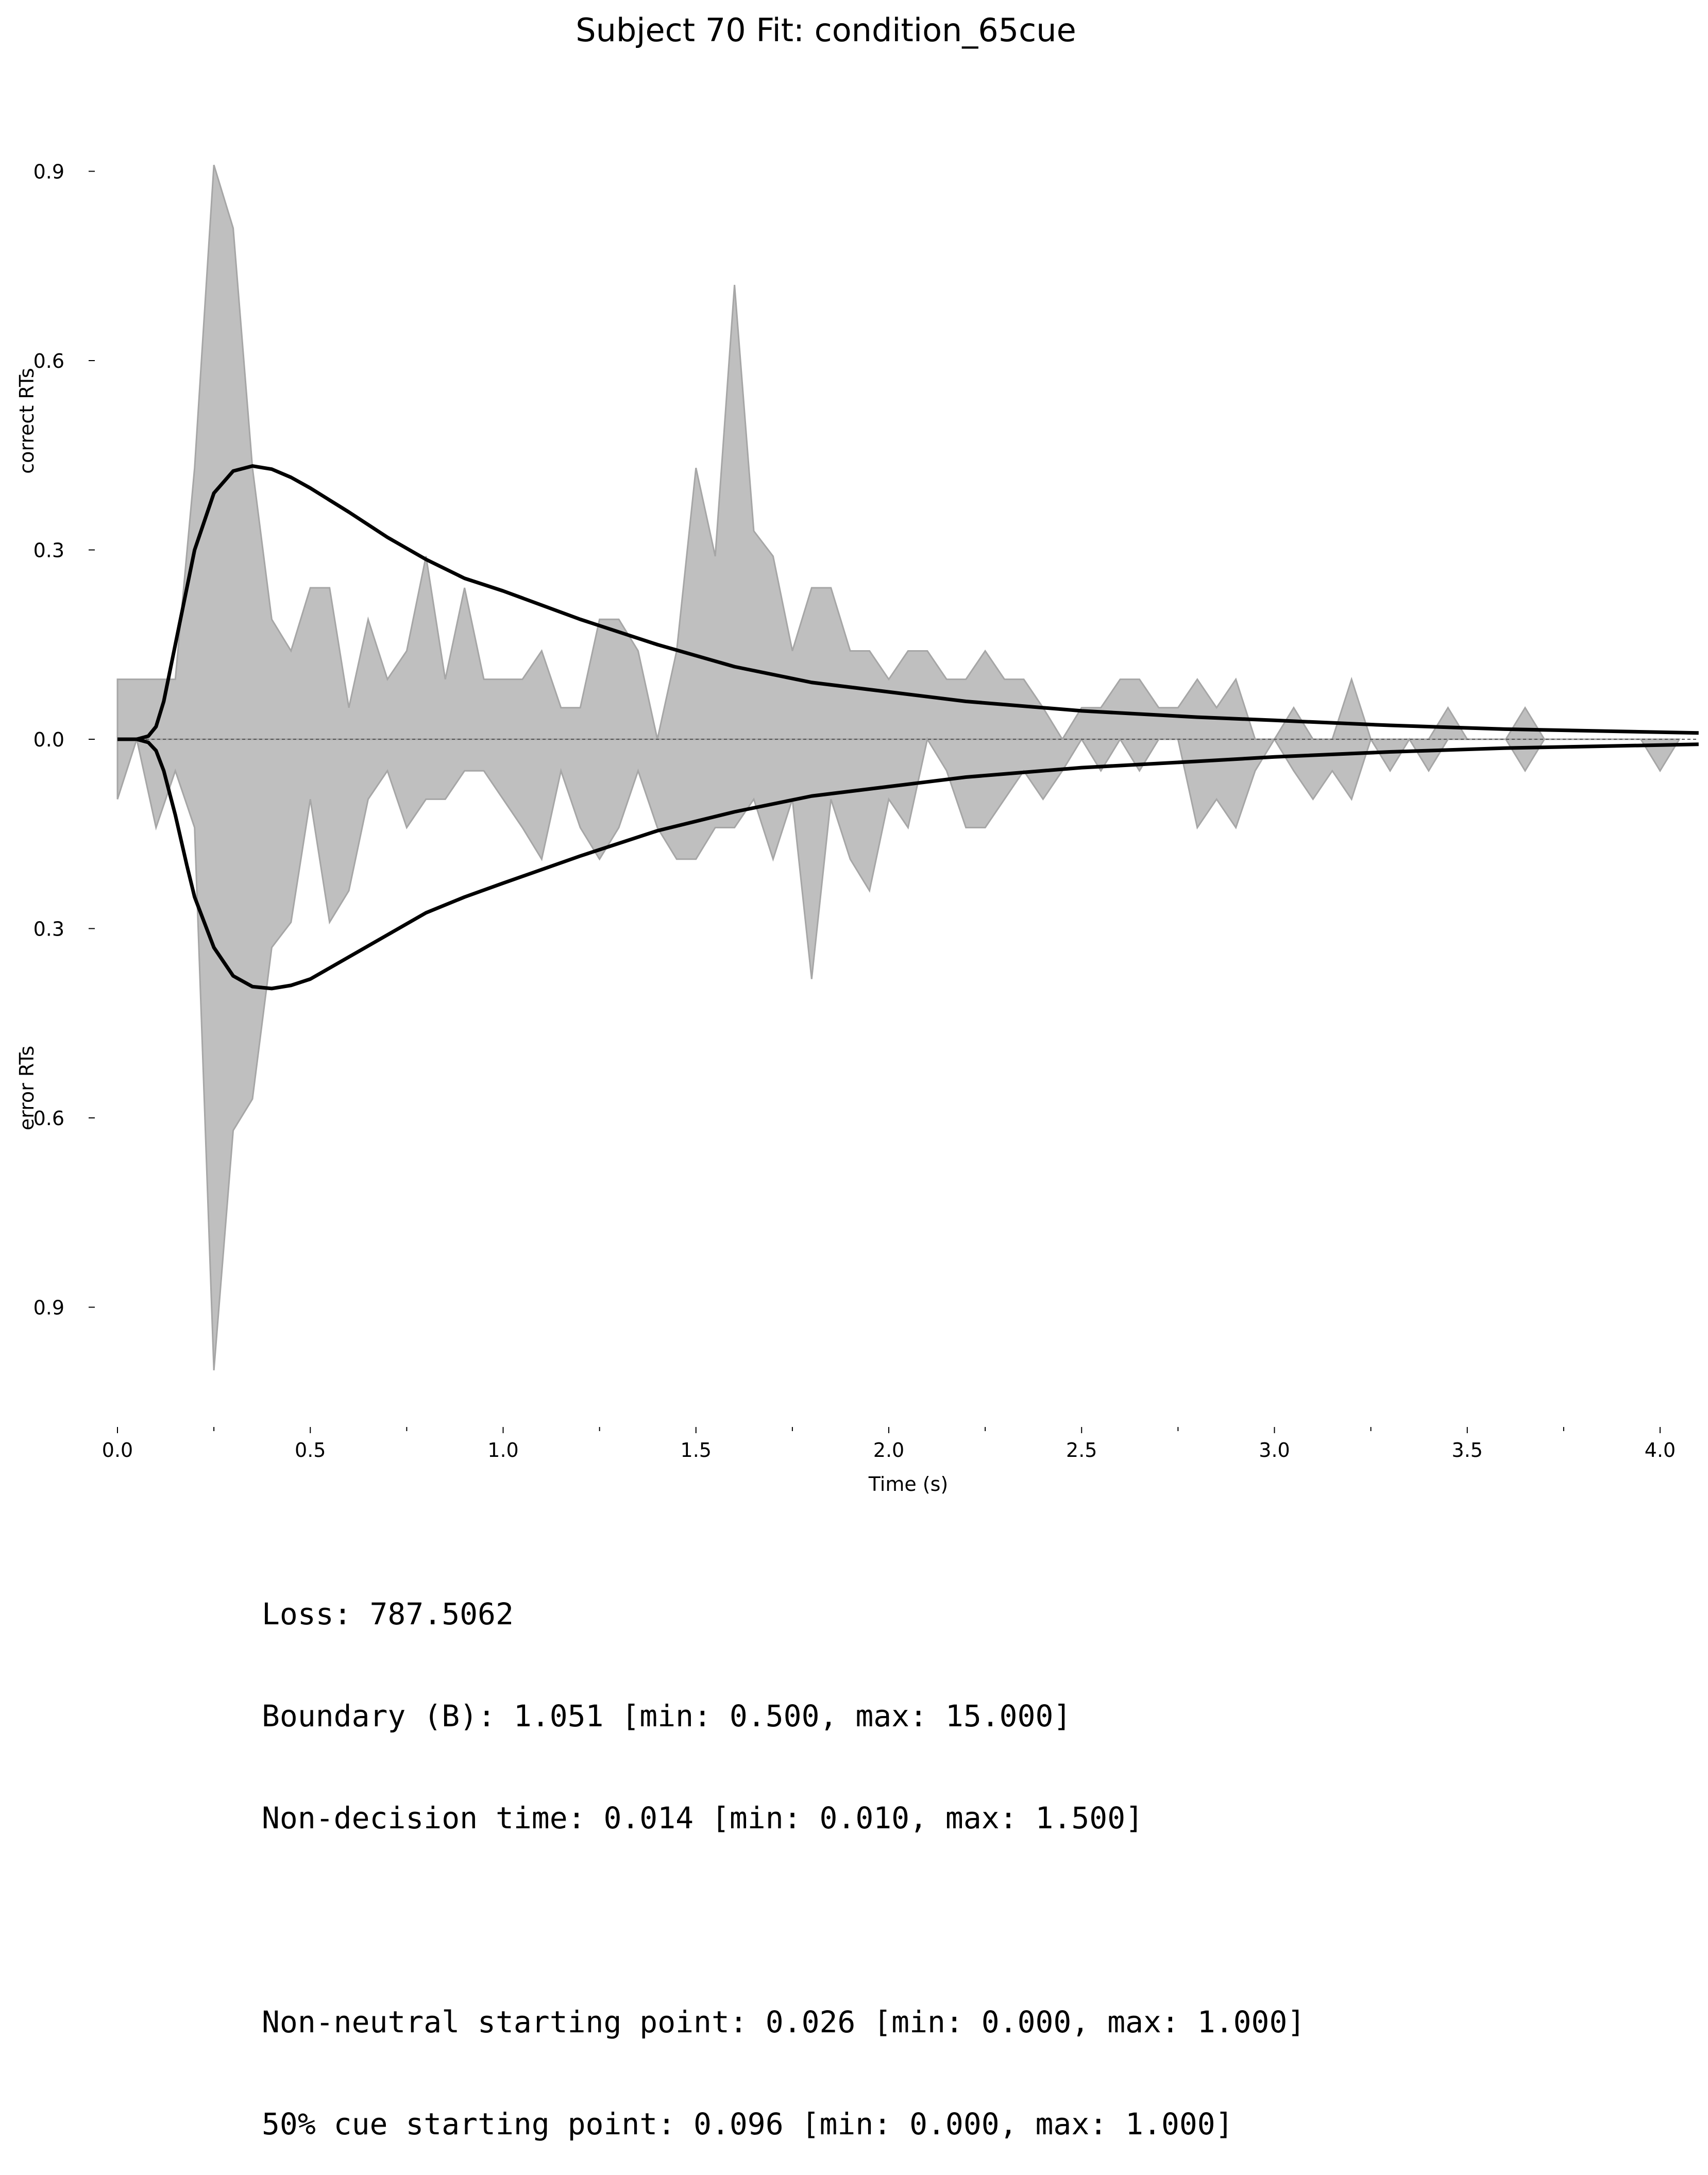  Describe the element at coordinates (783, 1920) in the screenshot. I see `blank-line` at that location.